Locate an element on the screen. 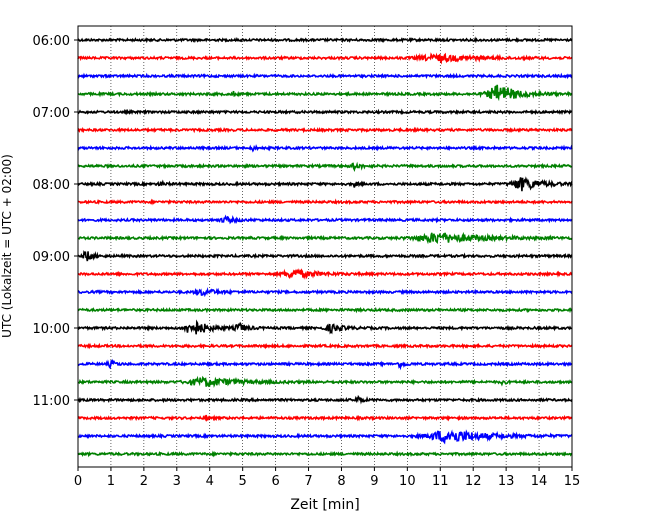 The width and height of the screenshot is (650, 520). y-tick-label: 06:00 is located at coordinates (51, 41).